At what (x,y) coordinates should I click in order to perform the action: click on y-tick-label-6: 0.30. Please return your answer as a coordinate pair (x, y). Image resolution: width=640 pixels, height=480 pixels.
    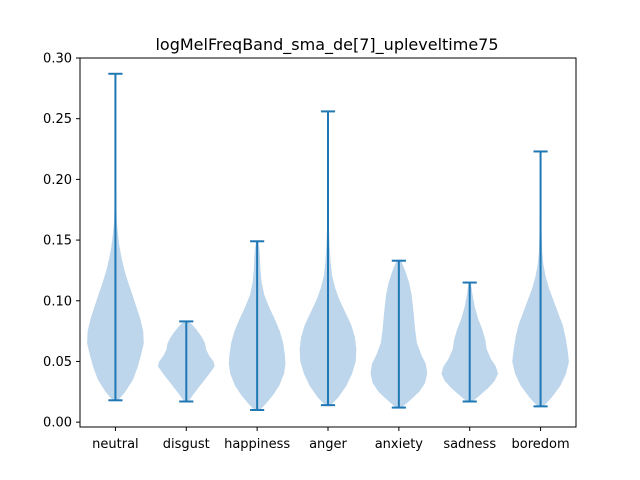
    Looking at the image, I should click on (57, 59).